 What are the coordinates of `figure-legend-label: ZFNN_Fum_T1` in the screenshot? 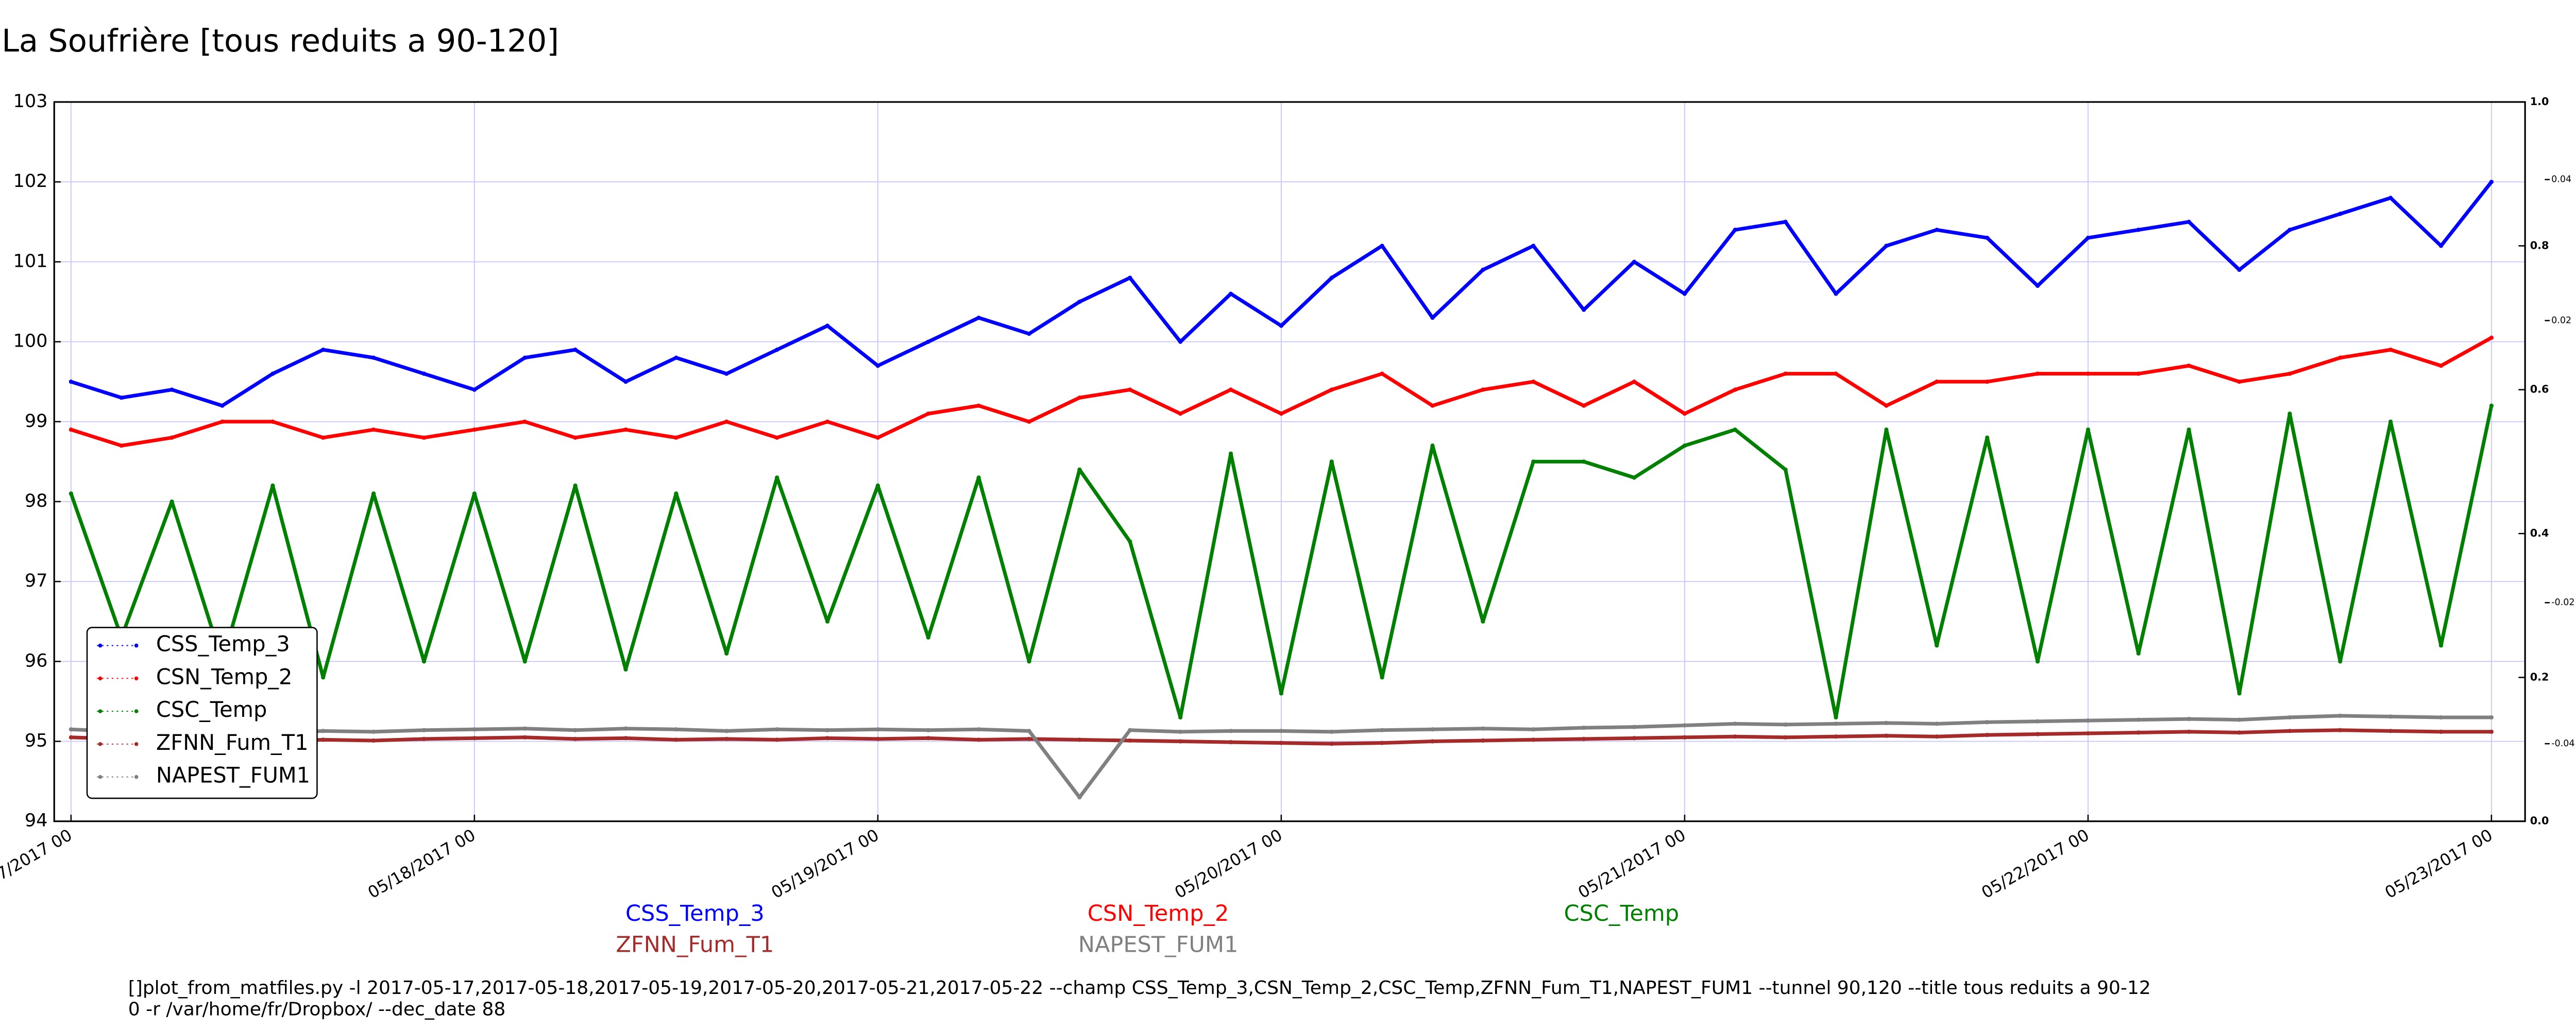 It's located at (695, 945).